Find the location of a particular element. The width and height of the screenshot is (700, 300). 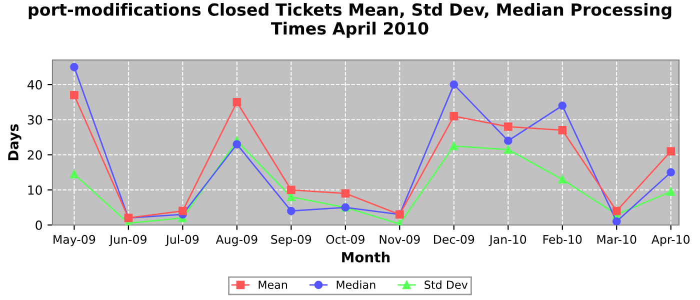

y-tick-label: 30 is located at coordinates (35, 120).